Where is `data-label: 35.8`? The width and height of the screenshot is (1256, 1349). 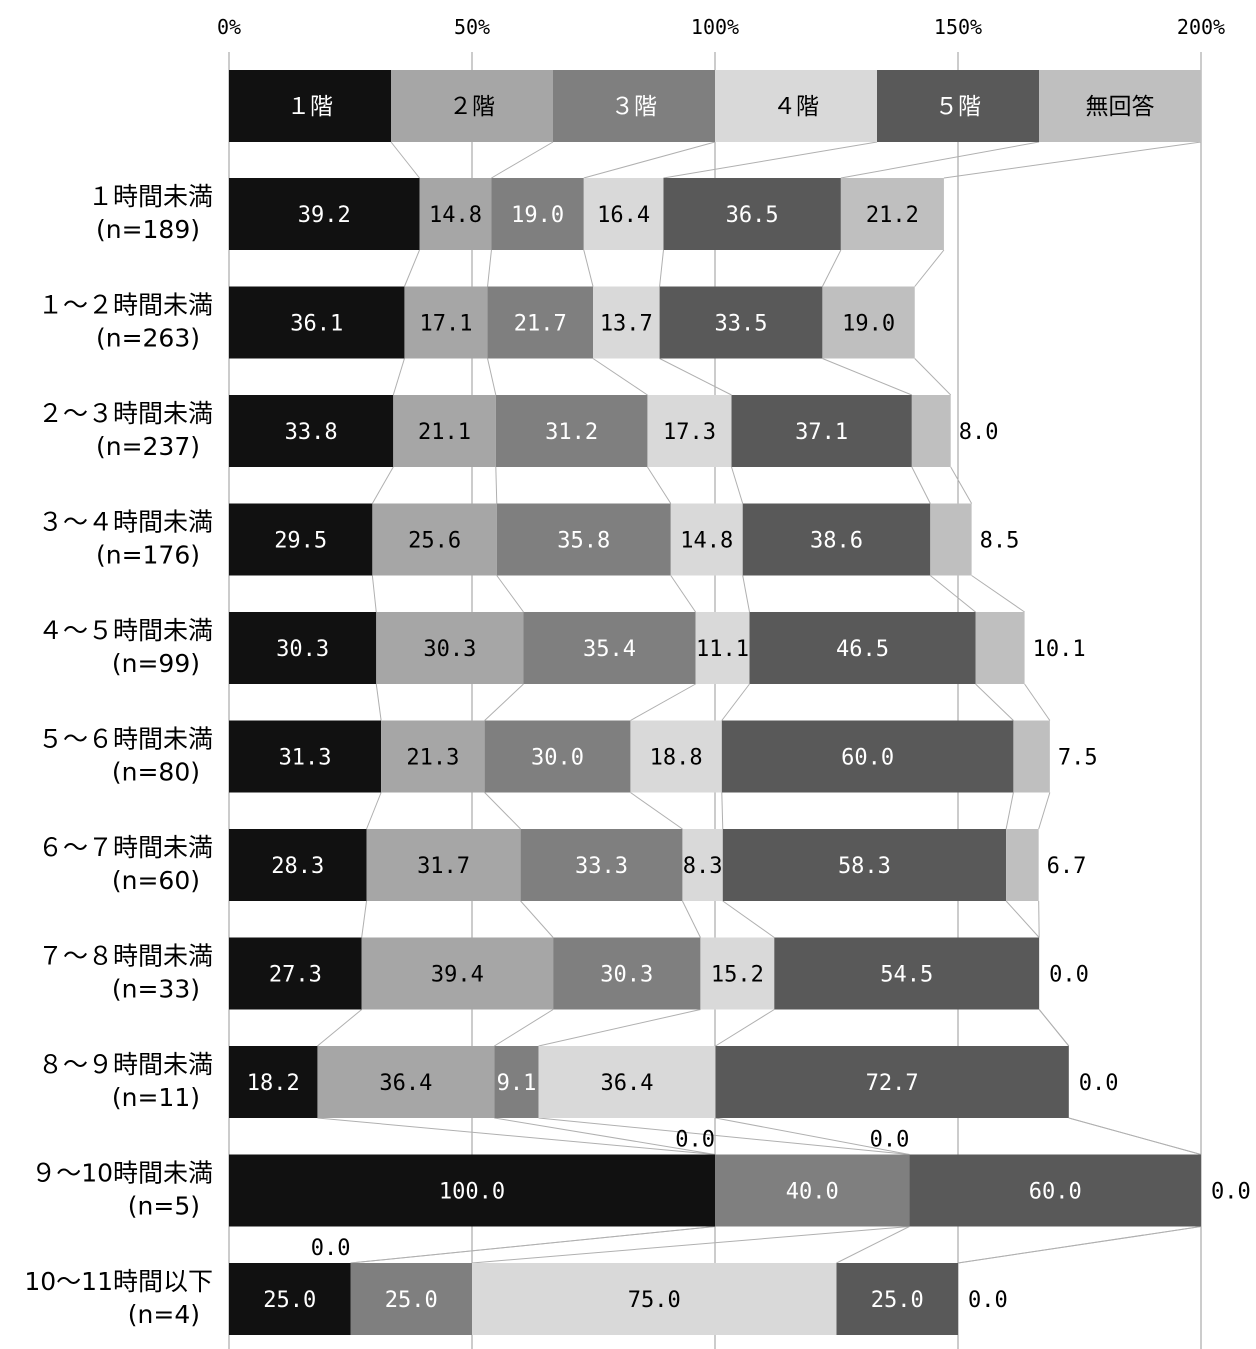 data-label: 35.8 is located at coordinates (583, 541).